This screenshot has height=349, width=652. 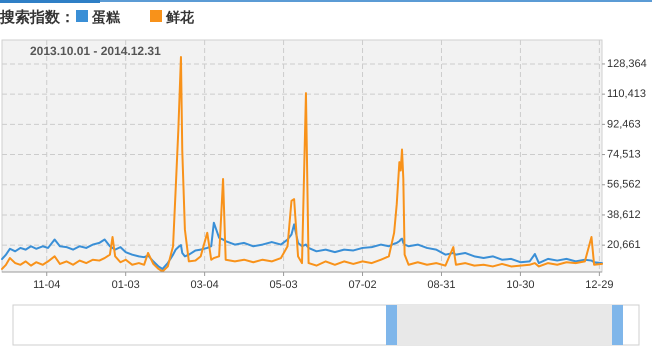 What do you see at coordinates (624, 154) in the screenshot?
I see `y-tick-label: 74,513` at bounding box center [624, 154].